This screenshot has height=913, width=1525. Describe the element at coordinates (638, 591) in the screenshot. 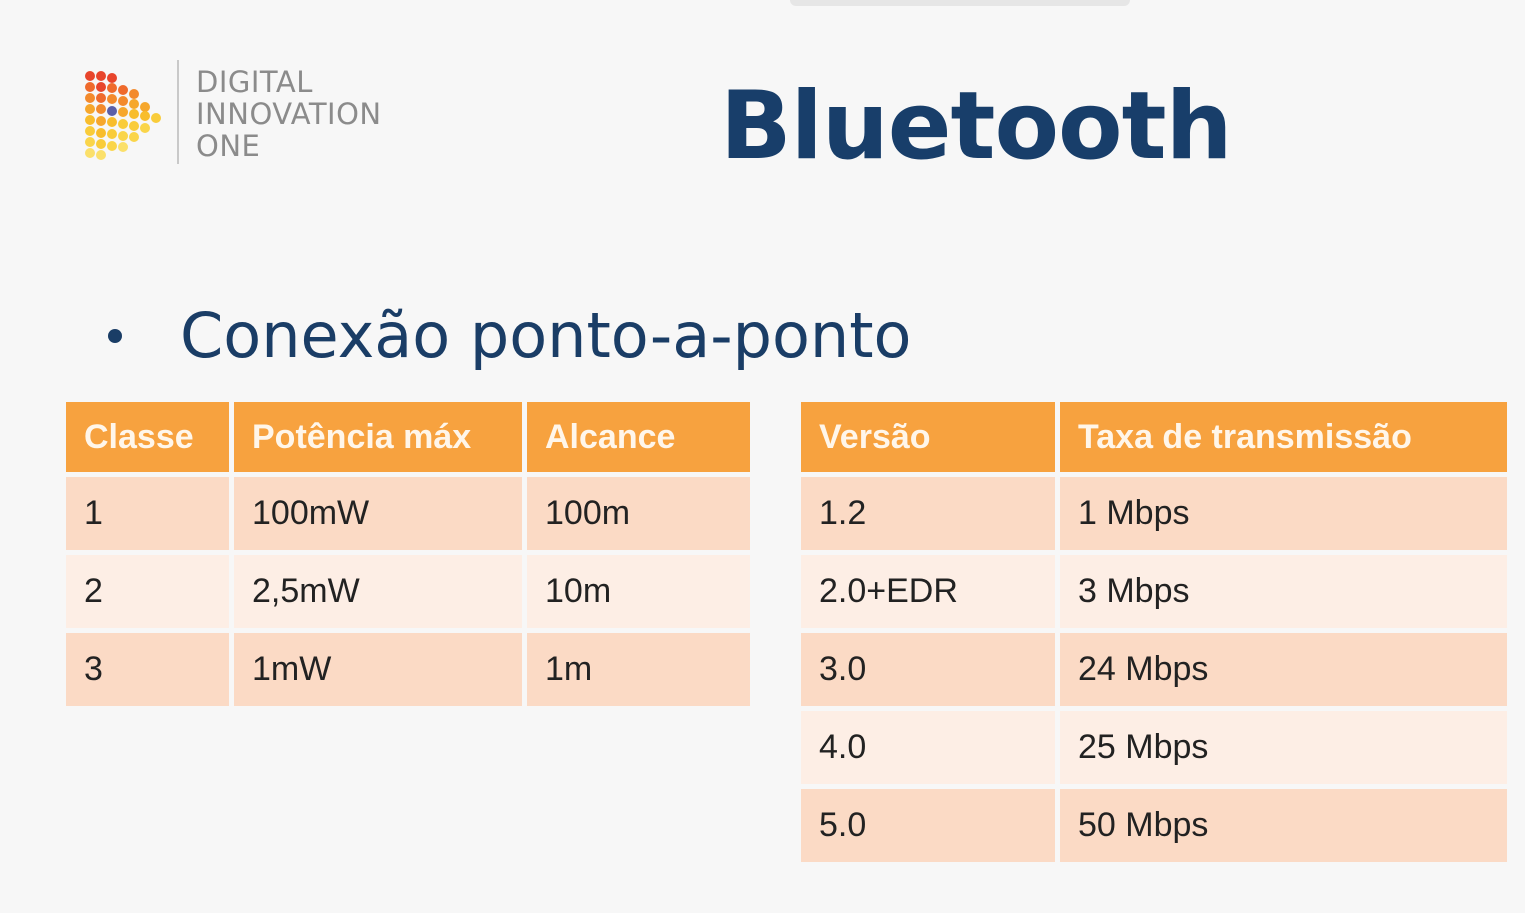

I see `table-cell: 10m` at that location.